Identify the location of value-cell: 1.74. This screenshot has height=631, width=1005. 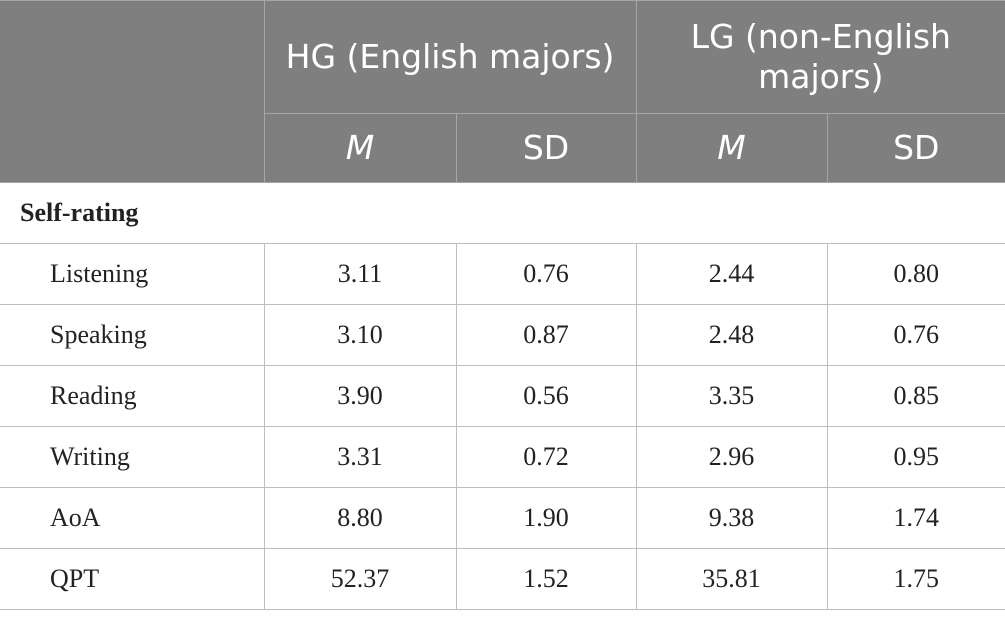
(915, 518).